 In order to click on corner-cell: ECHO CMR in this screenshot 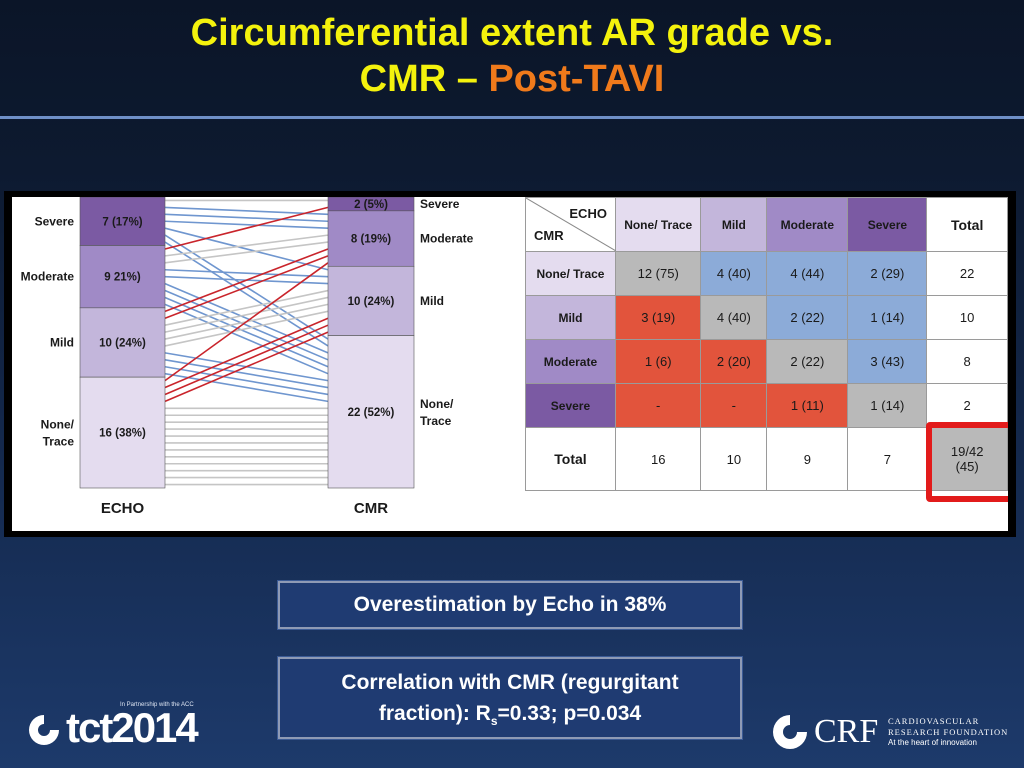, I will do `click(570, 224)`.